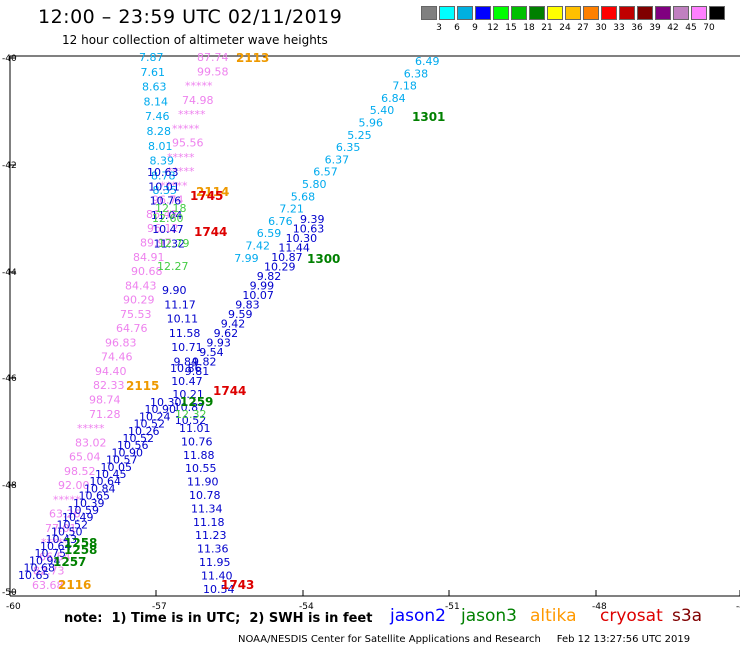 Image resolution: width=740 pixels, height=650 pixels. Describe the element at coordinates (160, 146) in the screenshot. I see `jason2-swh-value: 8.01` at that location.